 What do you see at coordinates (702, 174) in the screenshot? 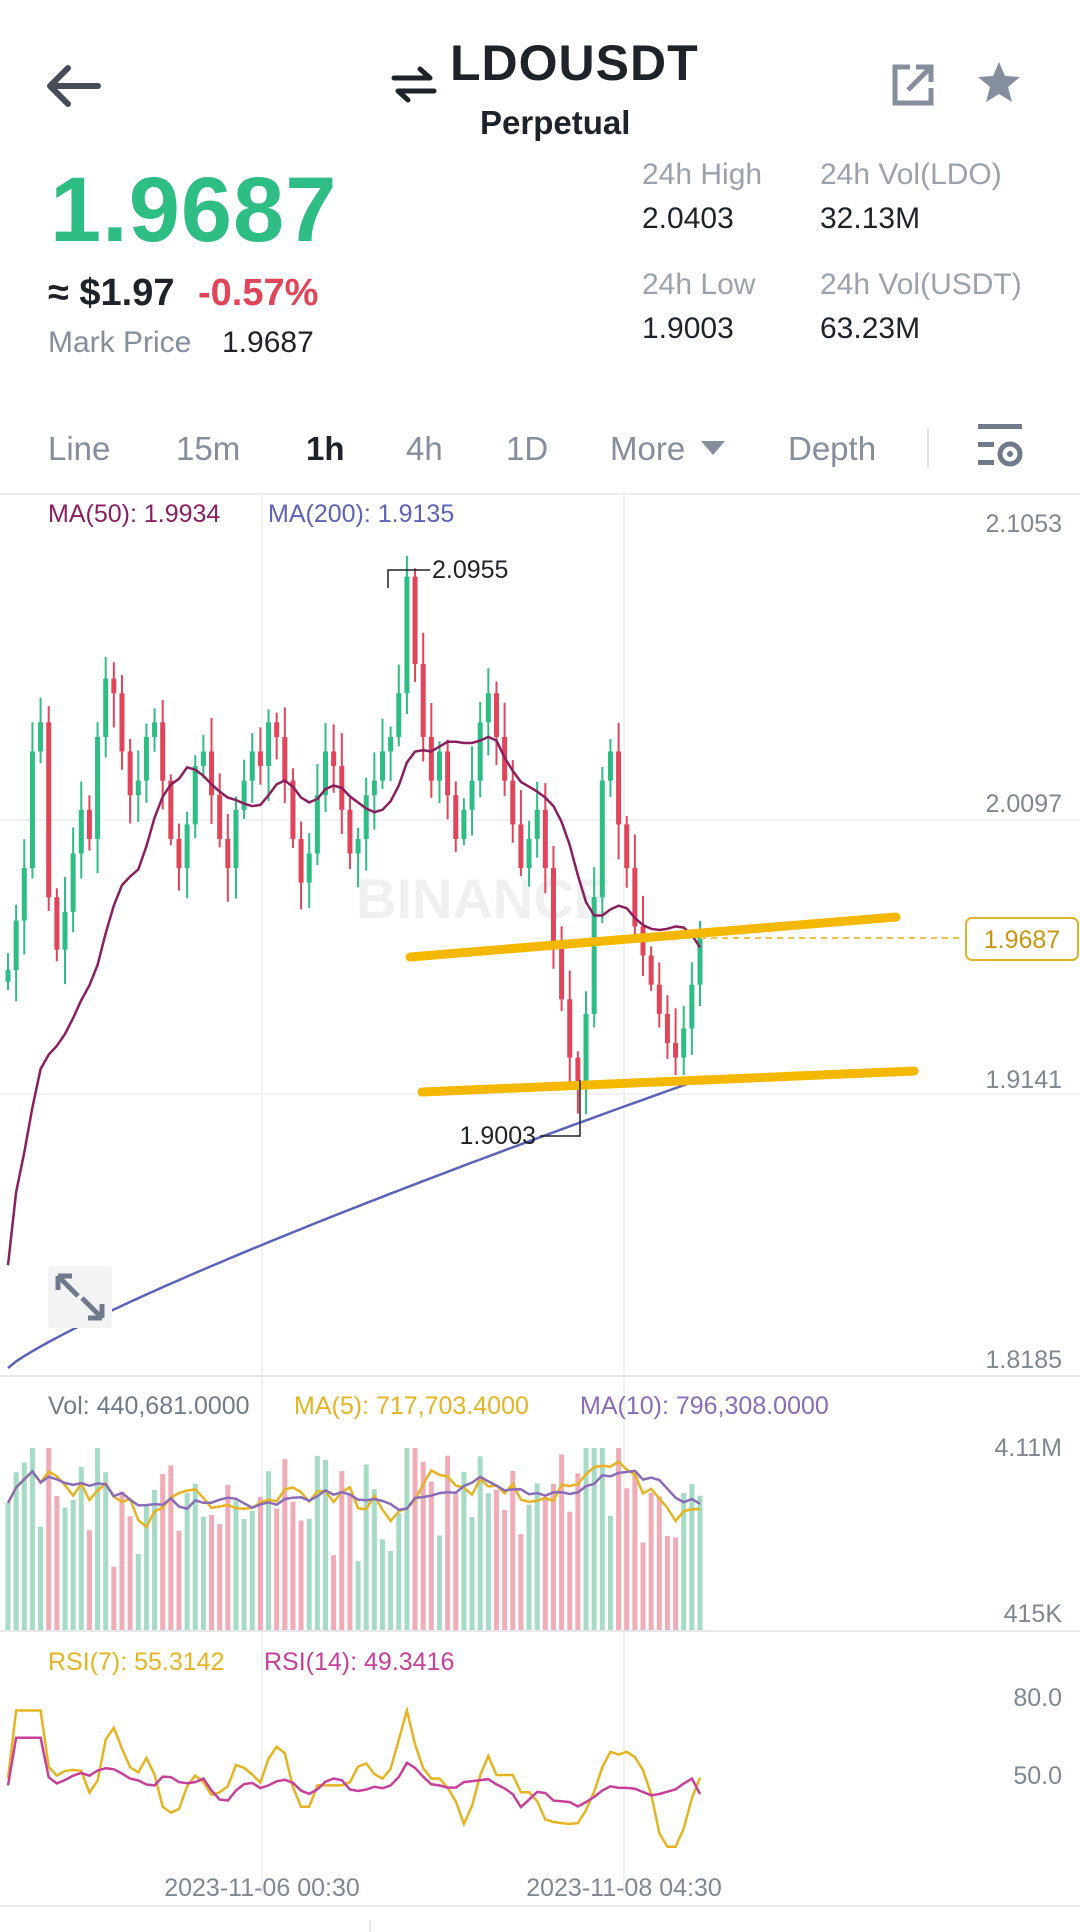
I see `high-24h-label: 24h High` at bounding box center [702, 174].